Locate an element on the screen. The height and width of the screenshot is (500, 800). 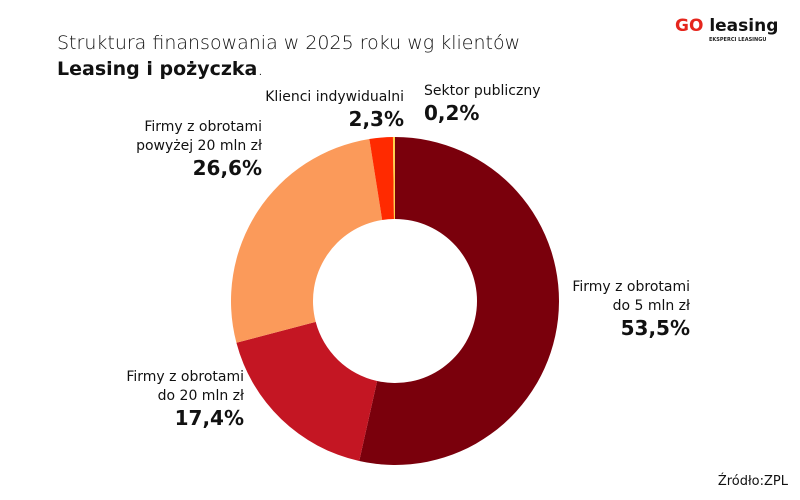
label-line2: do 20 mln zł is located at coordinates (200, 396).